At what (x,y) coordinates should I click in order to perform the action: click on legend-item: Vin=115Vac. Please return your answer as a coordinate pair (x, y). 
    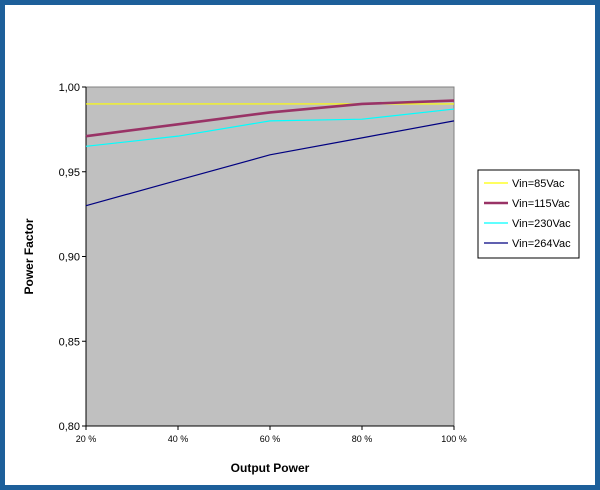
    Looking at the image, I should click on (527, 204).